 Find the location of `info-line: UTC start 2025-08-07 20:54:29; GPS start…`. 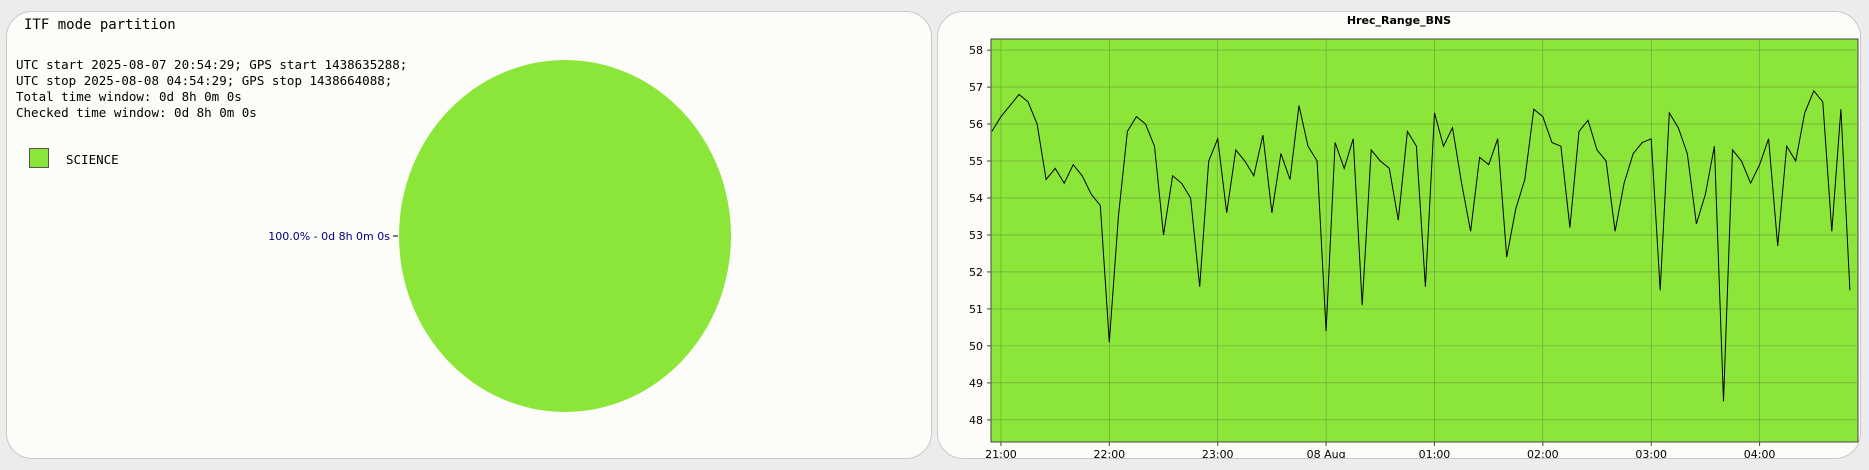

info-line: UTC start 2025-08-07 20:54:29; GPS start… is located at coordinates (212, 64).